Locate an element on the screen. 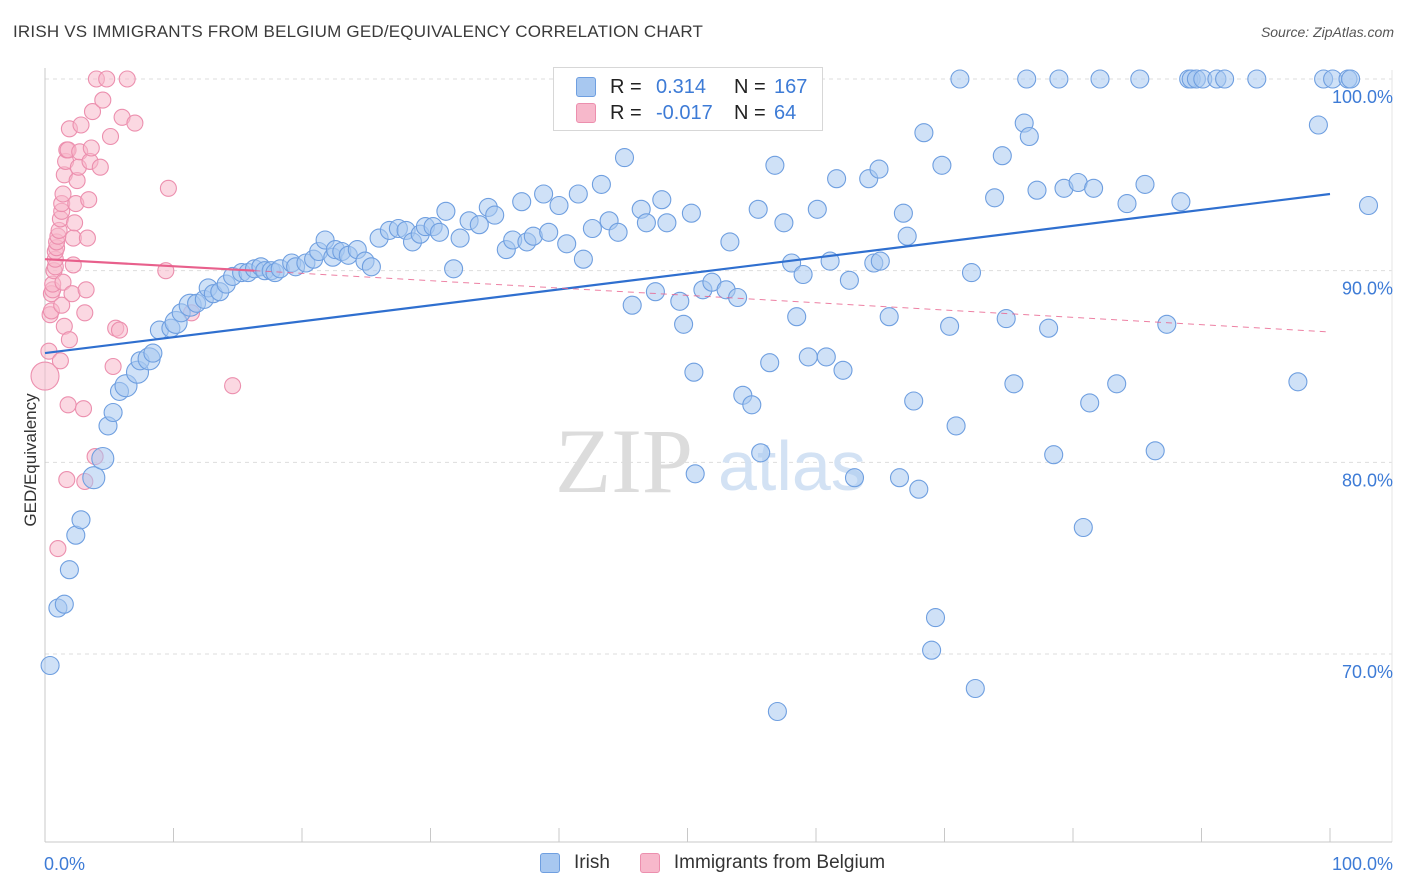 The image size is (1406, 892). watermark: ZIP atlas is located at coordinates (710, 461).